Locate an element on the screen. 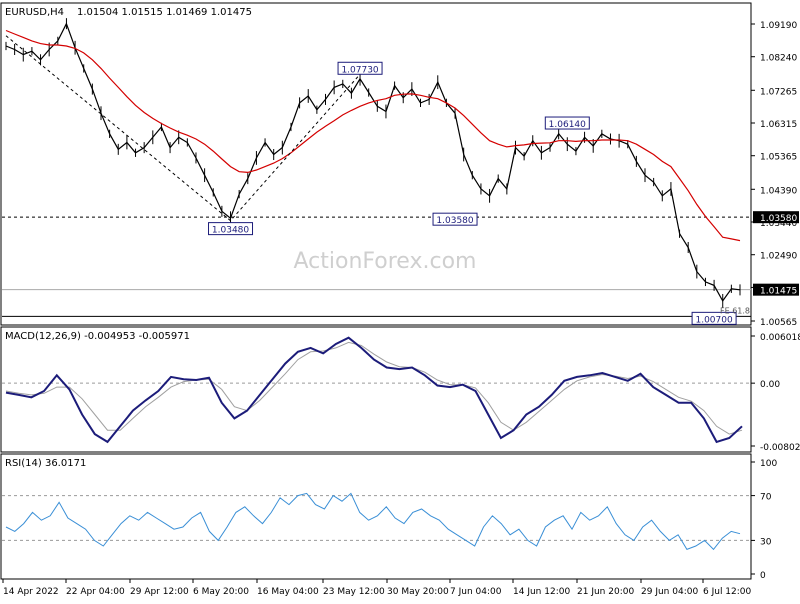 The width and height of the screenshot is (800, 604). price-annotation-label: 1.00700 is located at coordinates (713, 320).